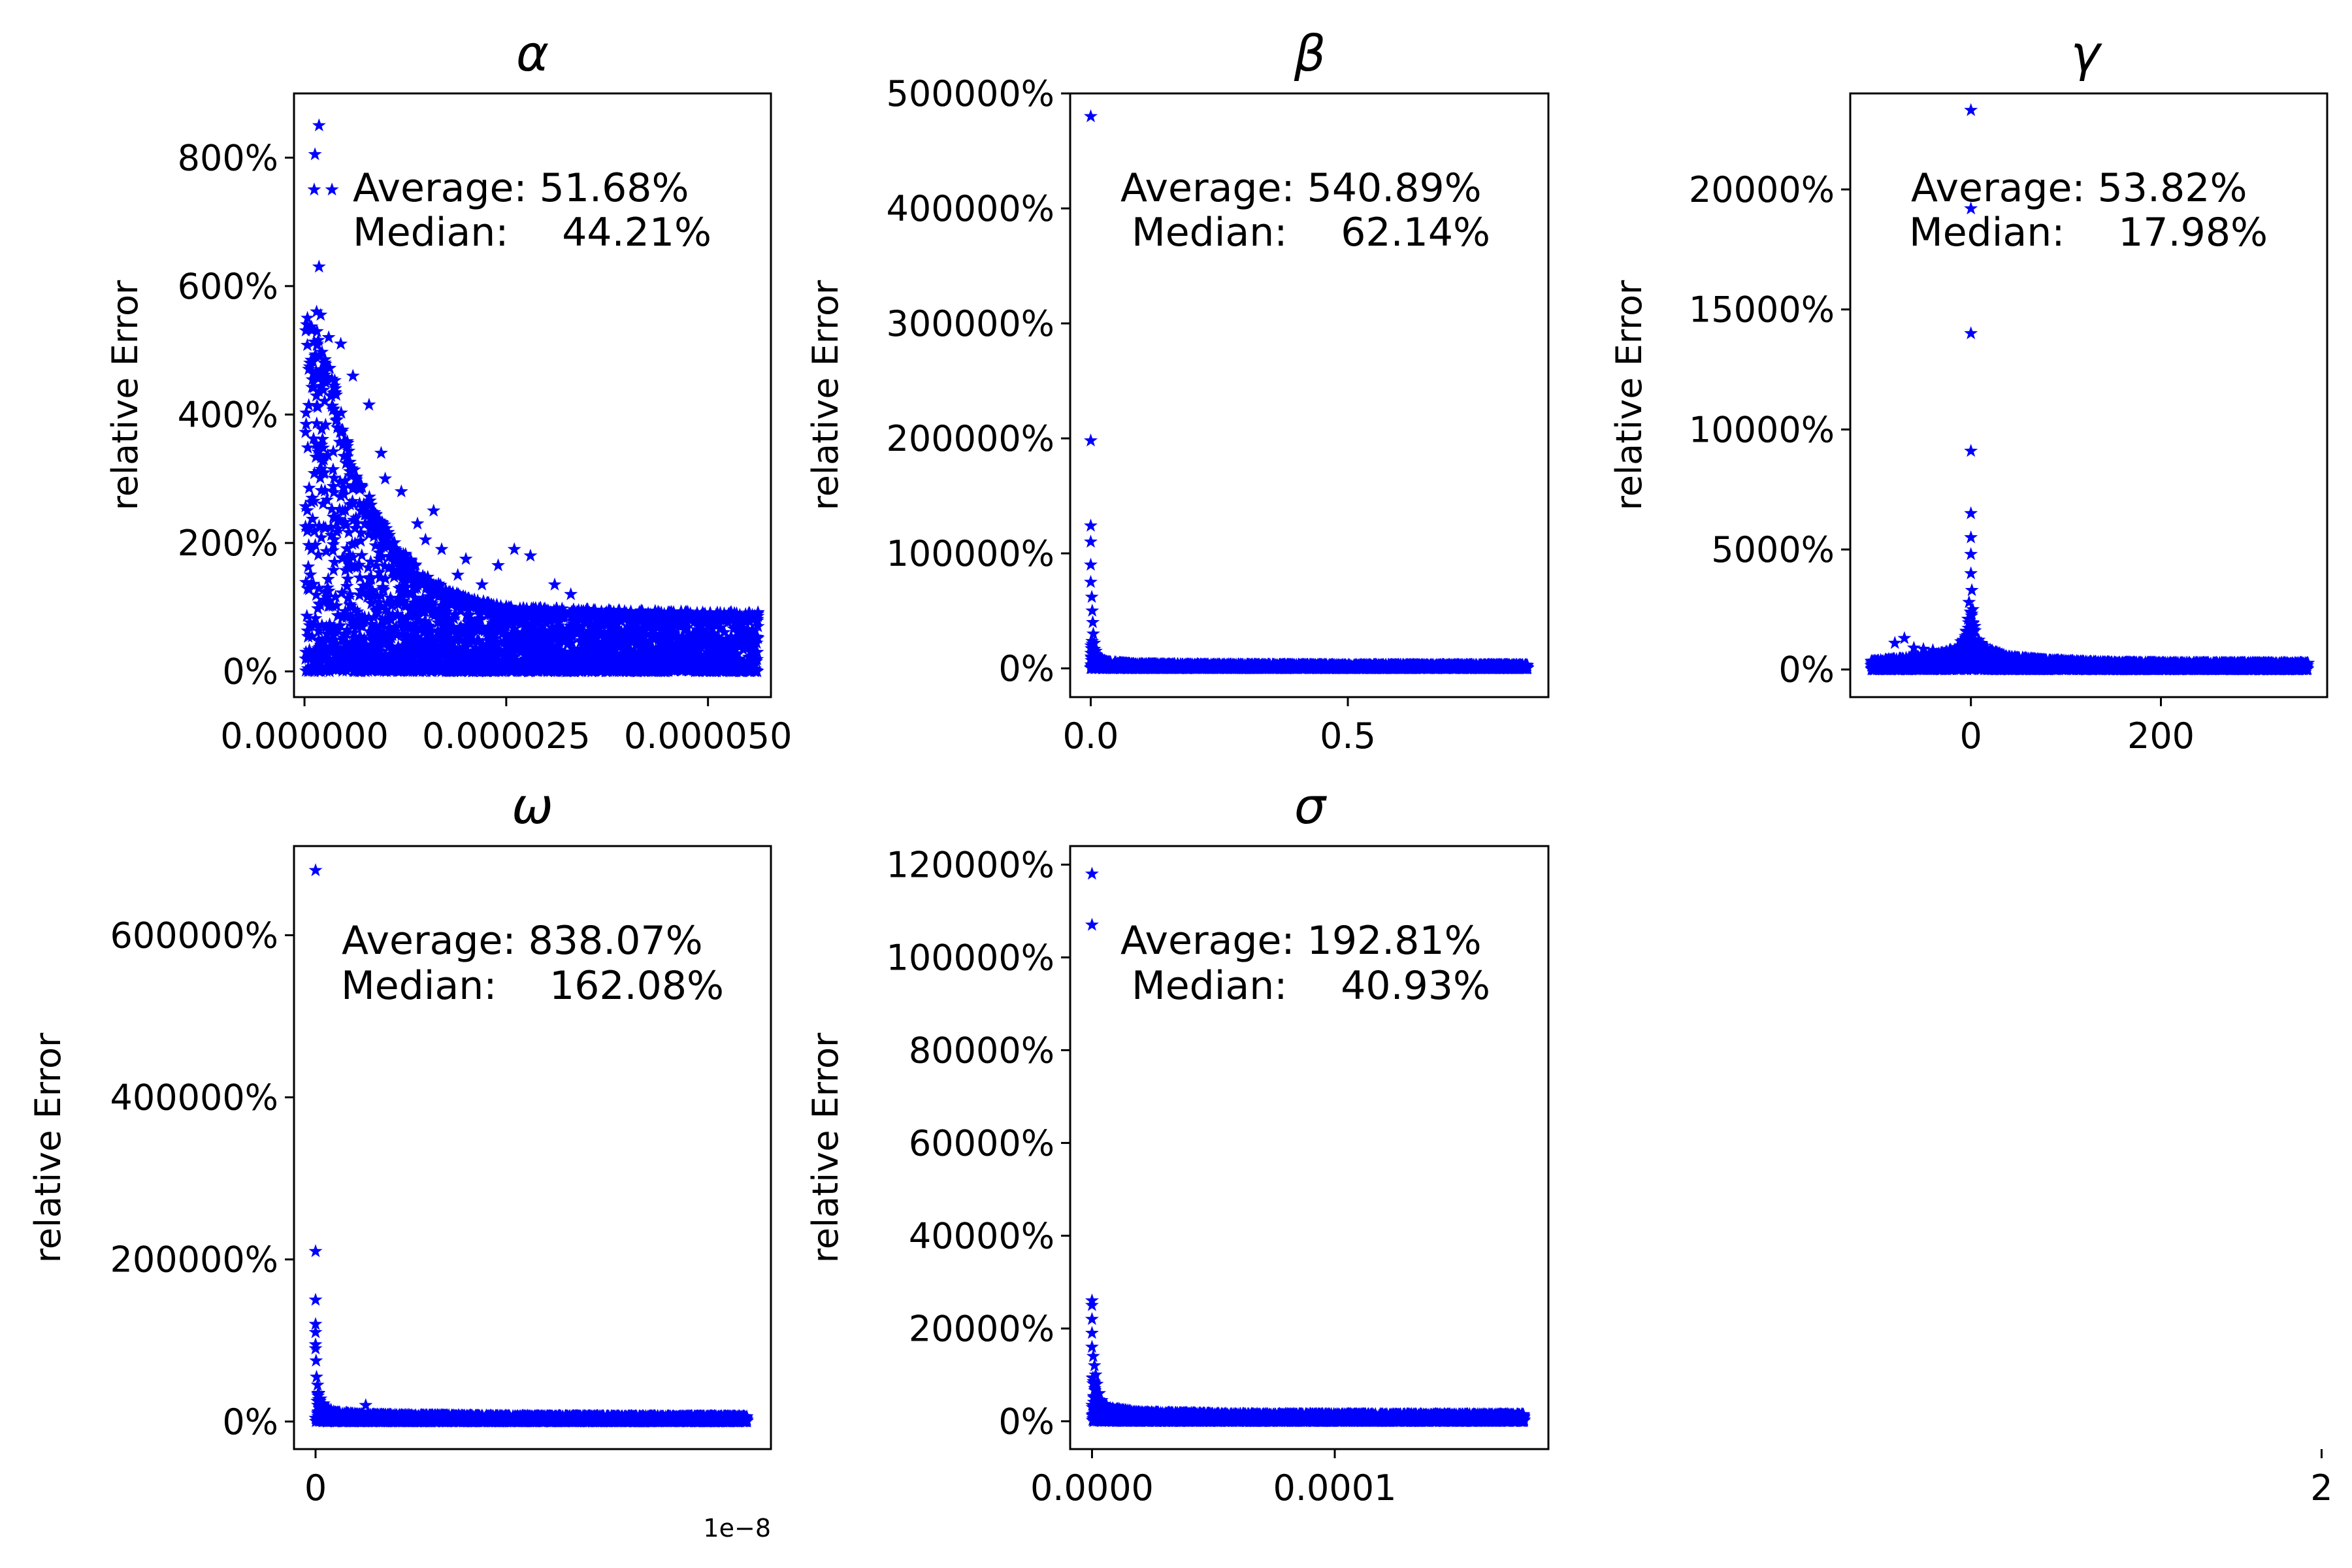 This screenshot has height=1568, width=2352. I want to click on scatter-cloud, so click(532, 494).